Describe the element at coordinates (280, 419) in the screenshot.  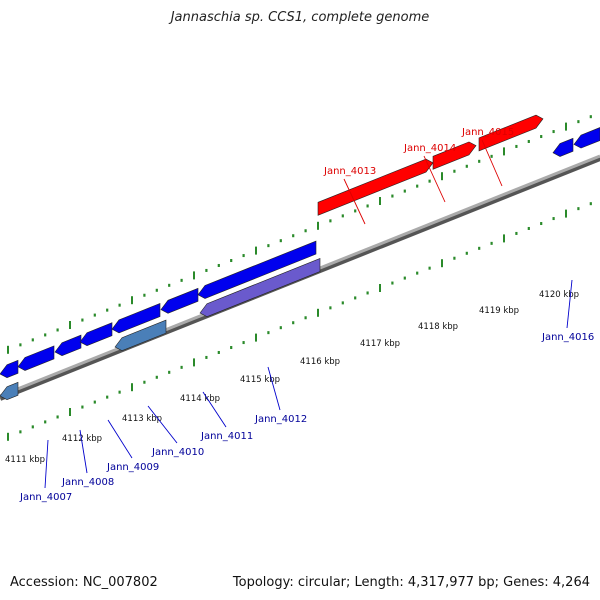
I see `gene-label: Jann_4012` at that location.